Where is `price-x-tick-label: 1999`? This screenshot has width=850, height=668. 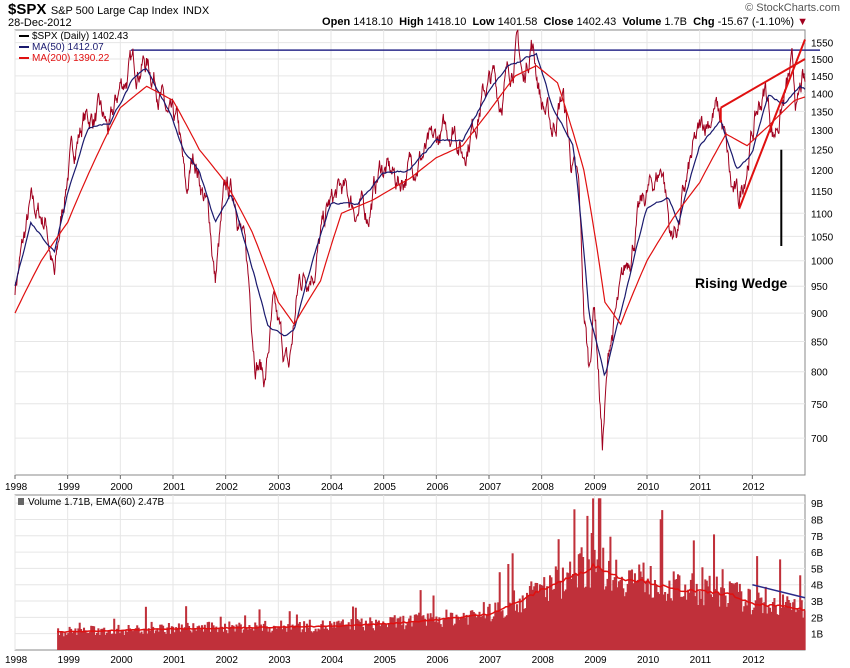
price-x-tick-label: 1999 is located at coordinates (69, 487).